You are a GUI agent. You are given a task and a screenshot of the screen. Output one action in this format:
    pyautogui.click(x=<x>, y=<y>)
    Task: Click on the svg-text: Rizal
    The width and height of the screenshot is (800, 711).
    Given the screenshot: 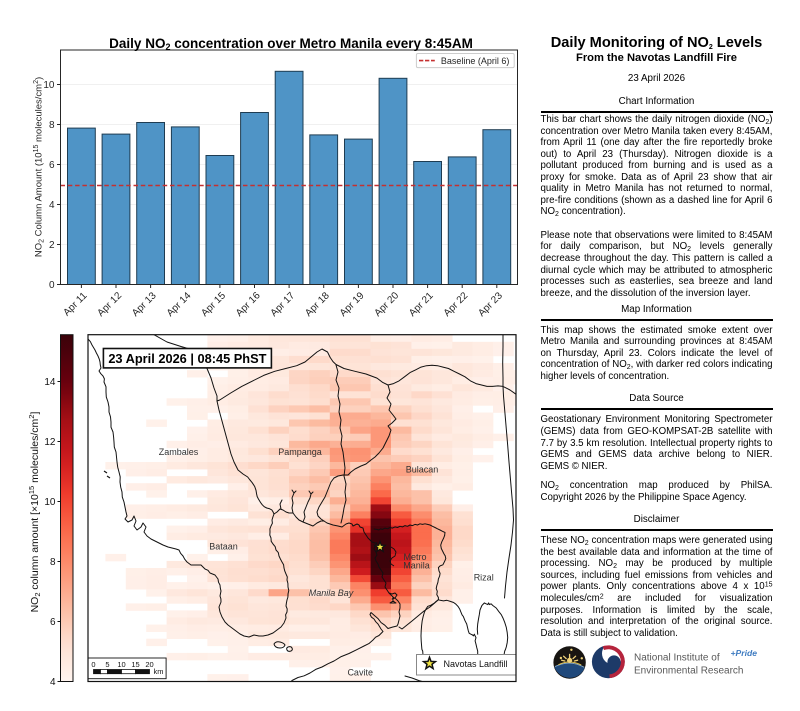 What is the action you would take?
    pyautogui.click(x=484, y=578)
    